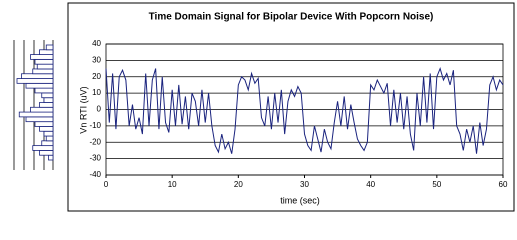  Describe the element at coordinates (95, 158) in the screenshot. I see `y-tick-label: -30` at that location.